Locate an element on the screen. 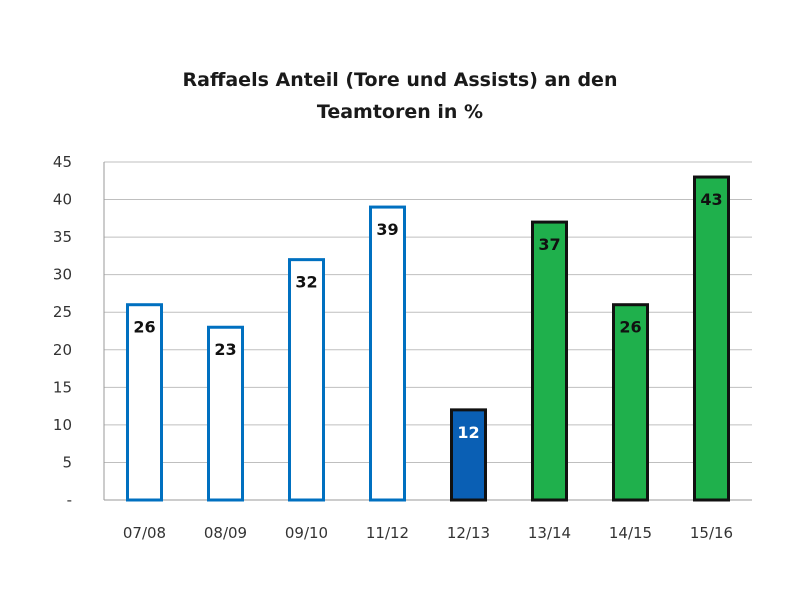 The height and width of the screenshot is (600, 800). x-tick-label: 09/10 is located at coordinates (306, 533).